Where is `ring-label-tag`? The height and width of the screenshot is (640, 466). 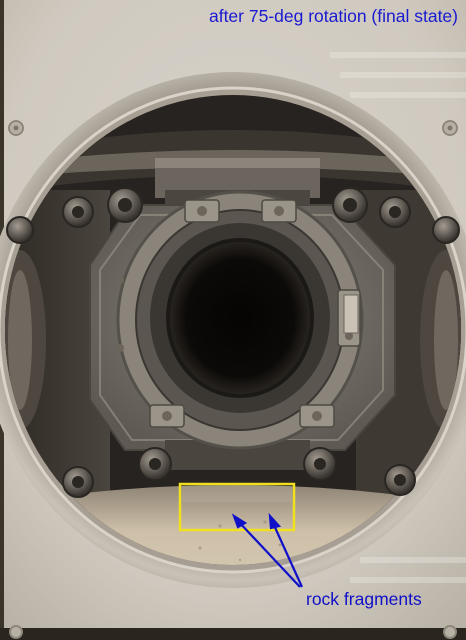 ring-label-tag is located at coordinates (351, 314).